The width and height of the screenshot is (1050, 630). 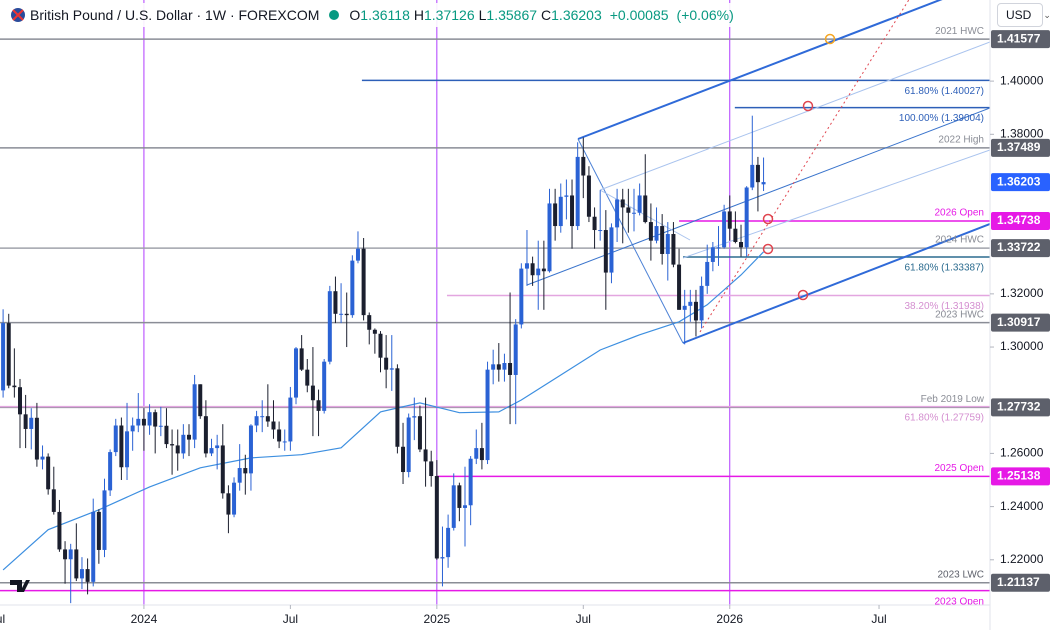 I want to click on last-price-tag-bg, so click(x=1020, y=182).